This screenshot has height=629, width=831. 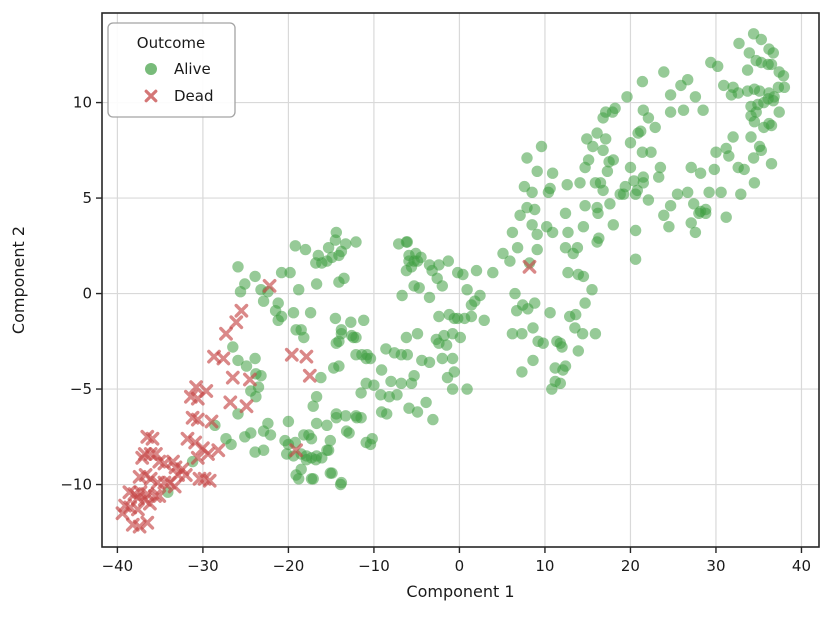 I want to click on y-axis-label: Component 2, so click(x=18, y=280).